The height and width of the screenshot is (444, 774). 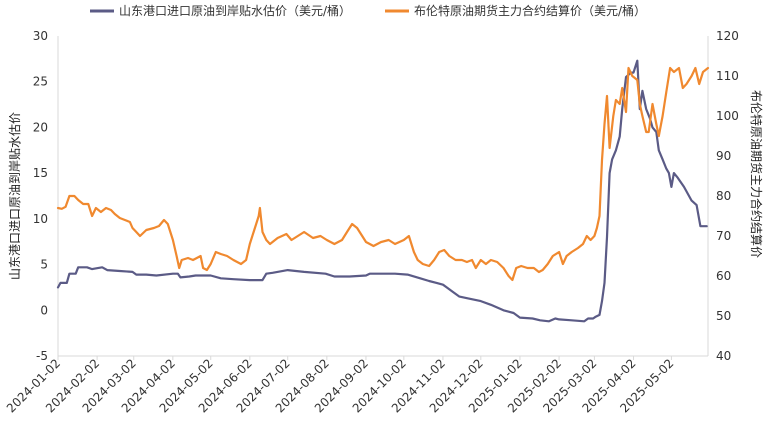 I want to click on left-tick-label: 30, so click(x=40, y=36).